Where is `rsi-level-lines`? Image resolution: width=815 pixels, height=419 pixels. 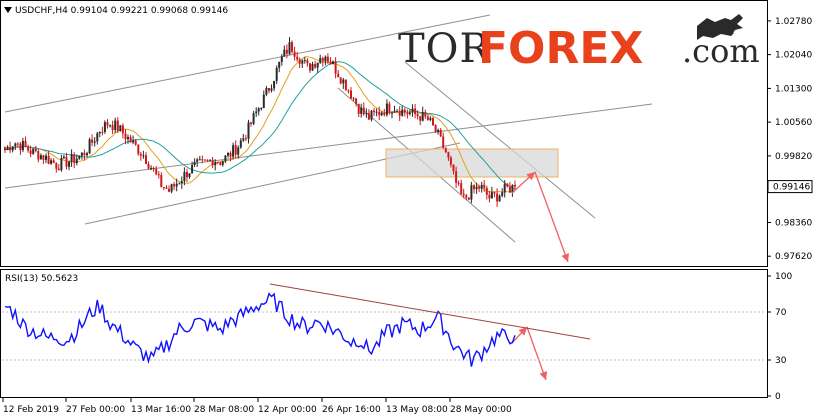
rsi-level-lines is located at coordinates (383, 336).